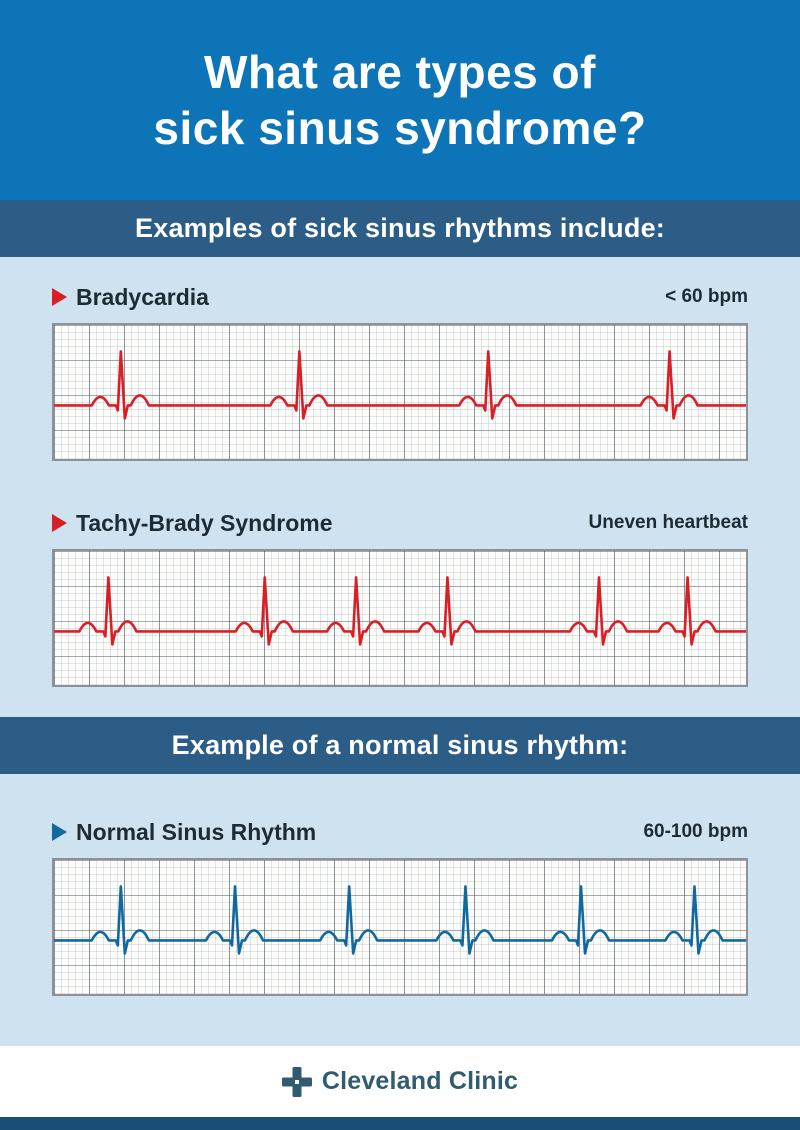  I want to click on bradycardia-arrow-icon, so click(59, 297).